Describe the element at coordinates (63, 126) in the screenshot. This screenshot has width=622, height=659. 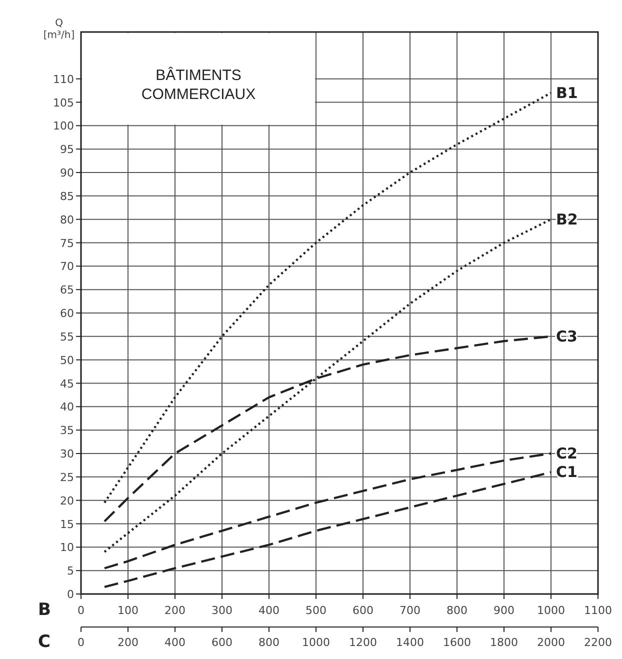
I see `y-tick-label: 100` at that location.